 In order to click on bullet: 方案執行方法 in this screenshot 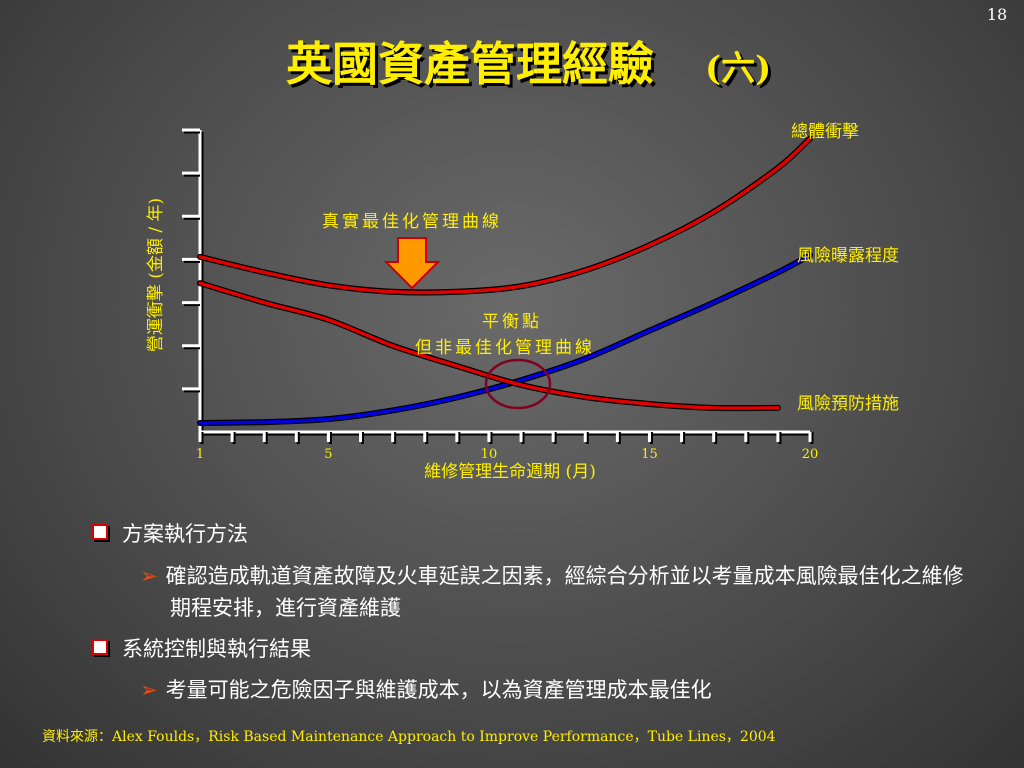, I will do `click(170, 534)`.